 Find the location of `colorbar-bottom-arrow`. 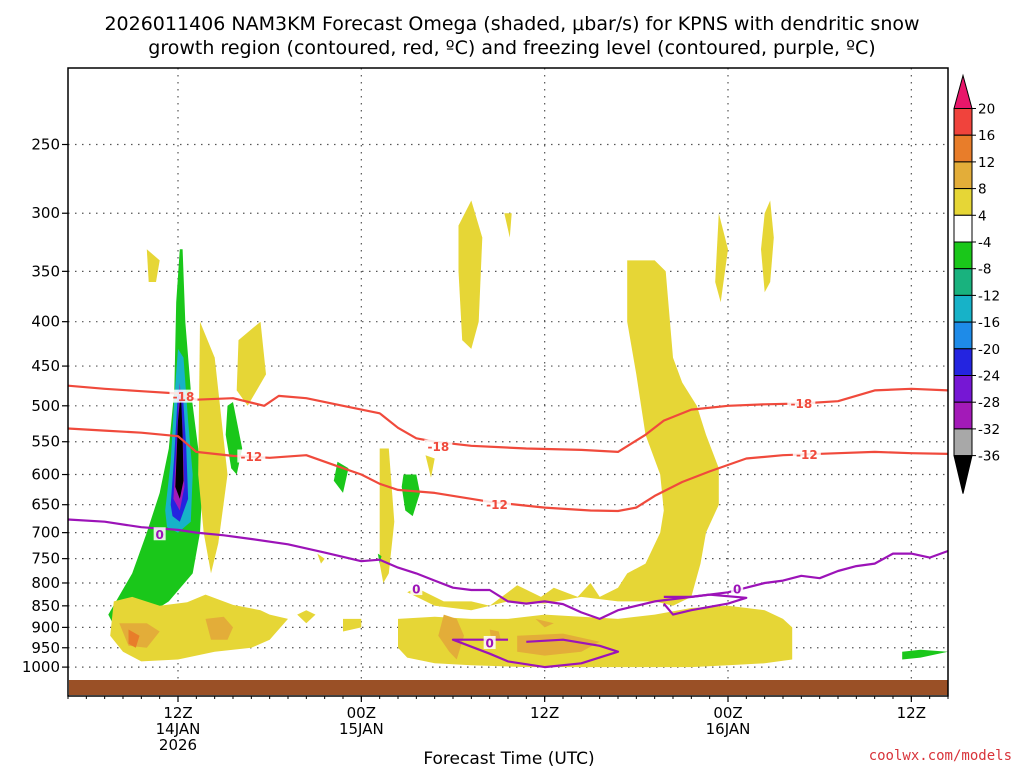

colorbar-bottom-arrow is located at coordinates (963, 474).